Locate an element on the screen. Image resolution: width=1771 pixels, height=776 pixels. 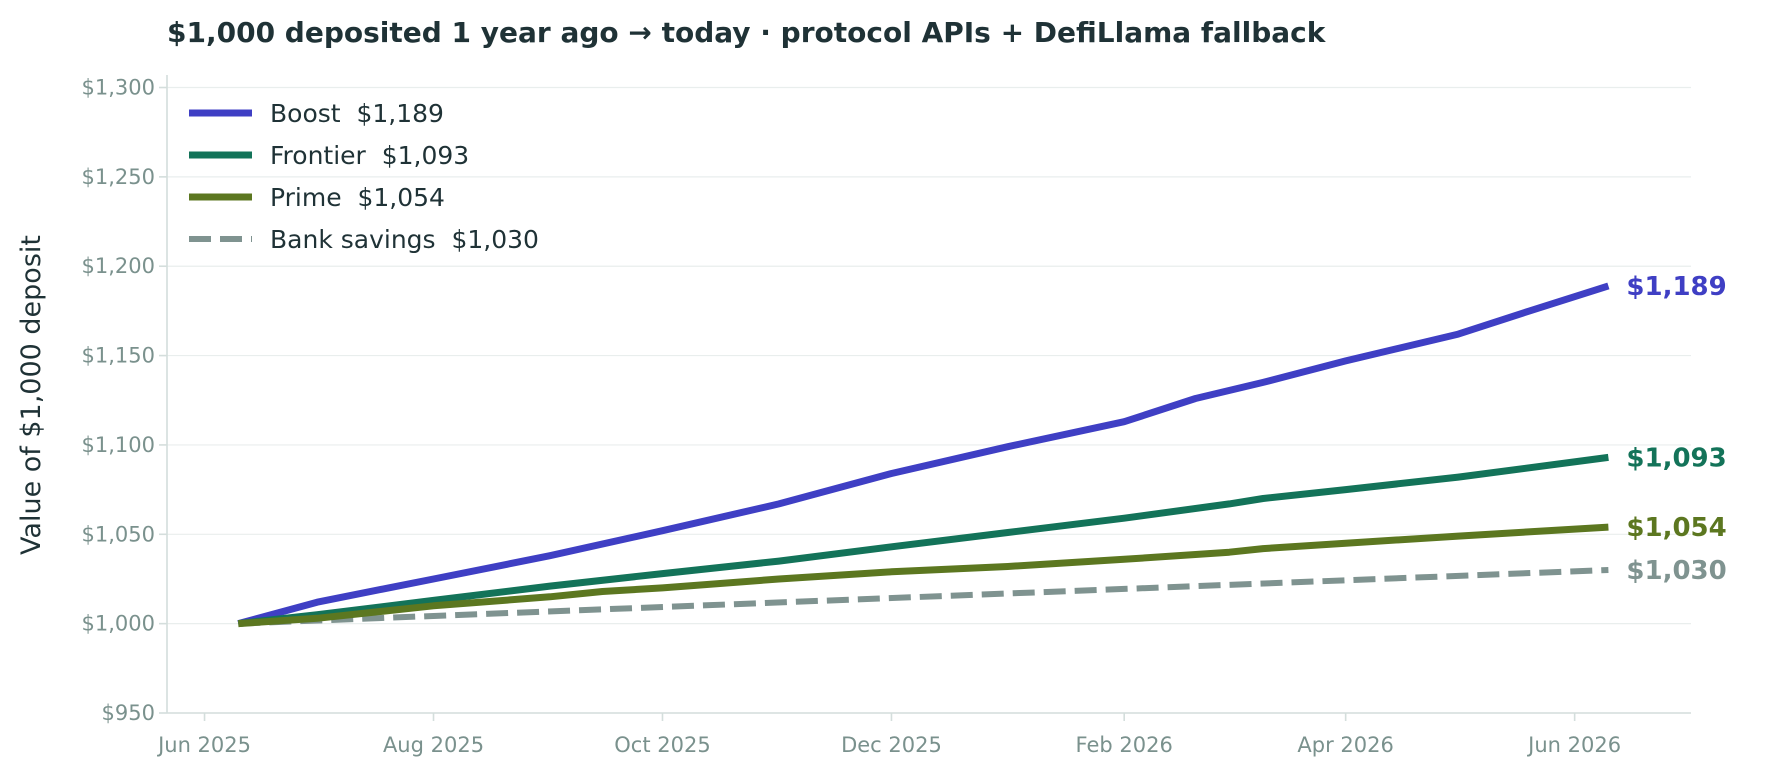
legend-label-prime: Prime $1,054 is located at coordinates (357, 197).